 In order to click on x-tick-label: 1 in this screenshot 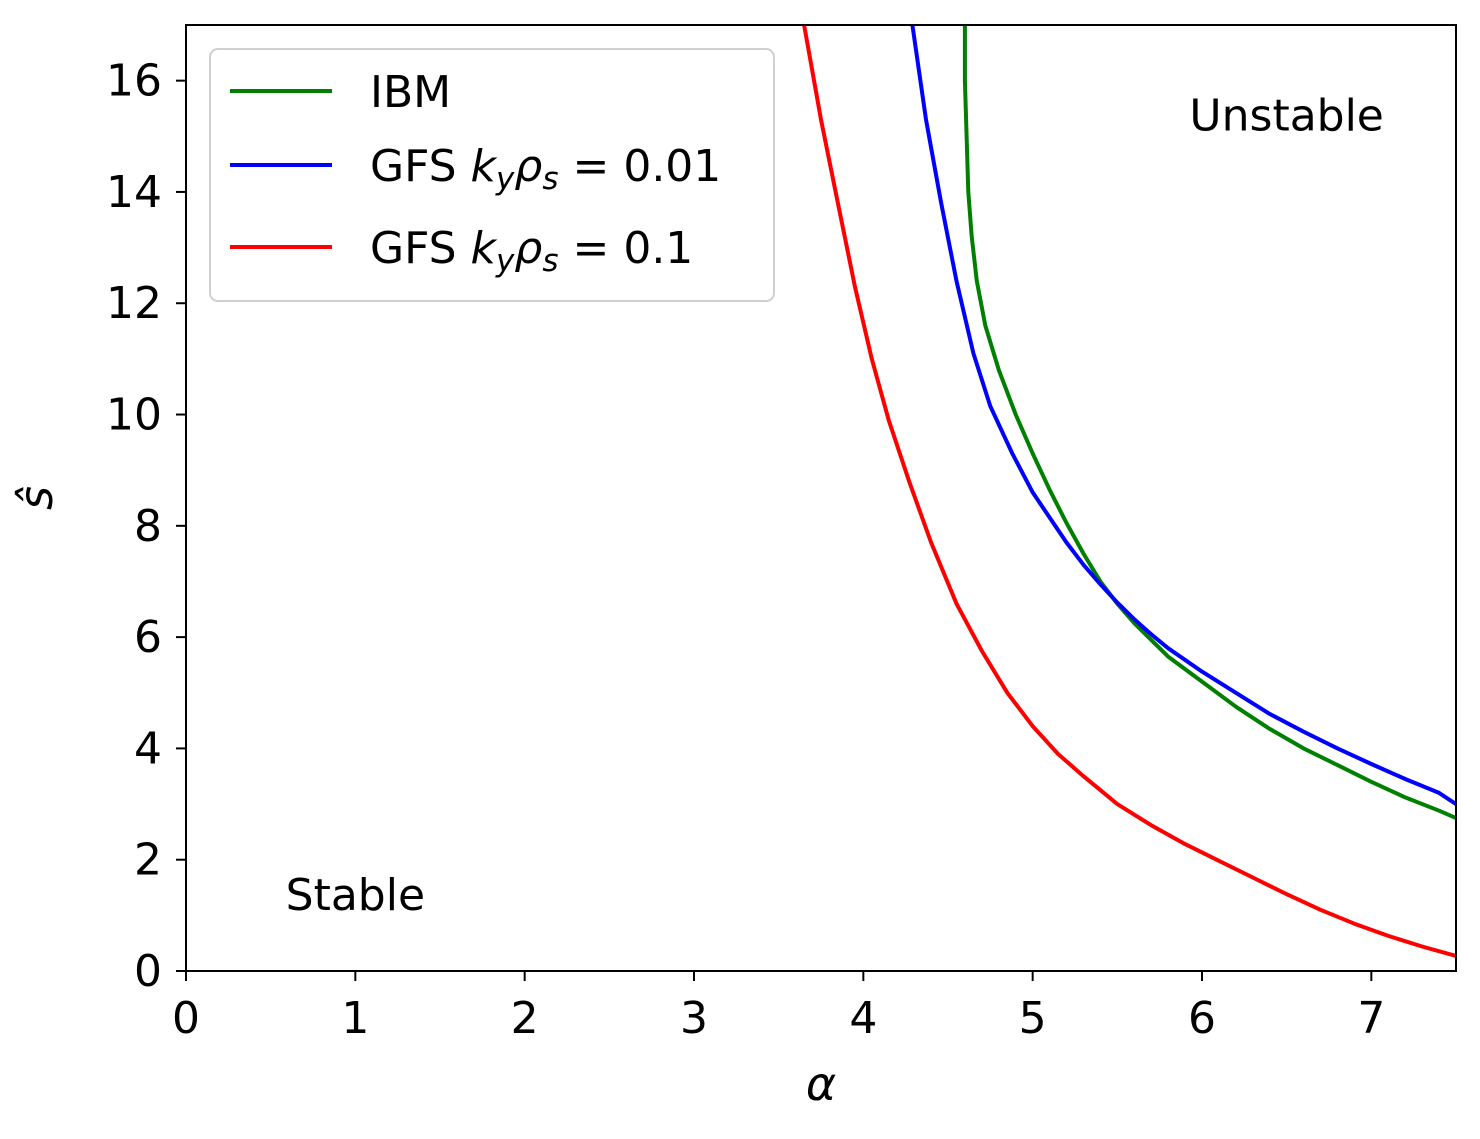, I will do `click(355, 1018)`.